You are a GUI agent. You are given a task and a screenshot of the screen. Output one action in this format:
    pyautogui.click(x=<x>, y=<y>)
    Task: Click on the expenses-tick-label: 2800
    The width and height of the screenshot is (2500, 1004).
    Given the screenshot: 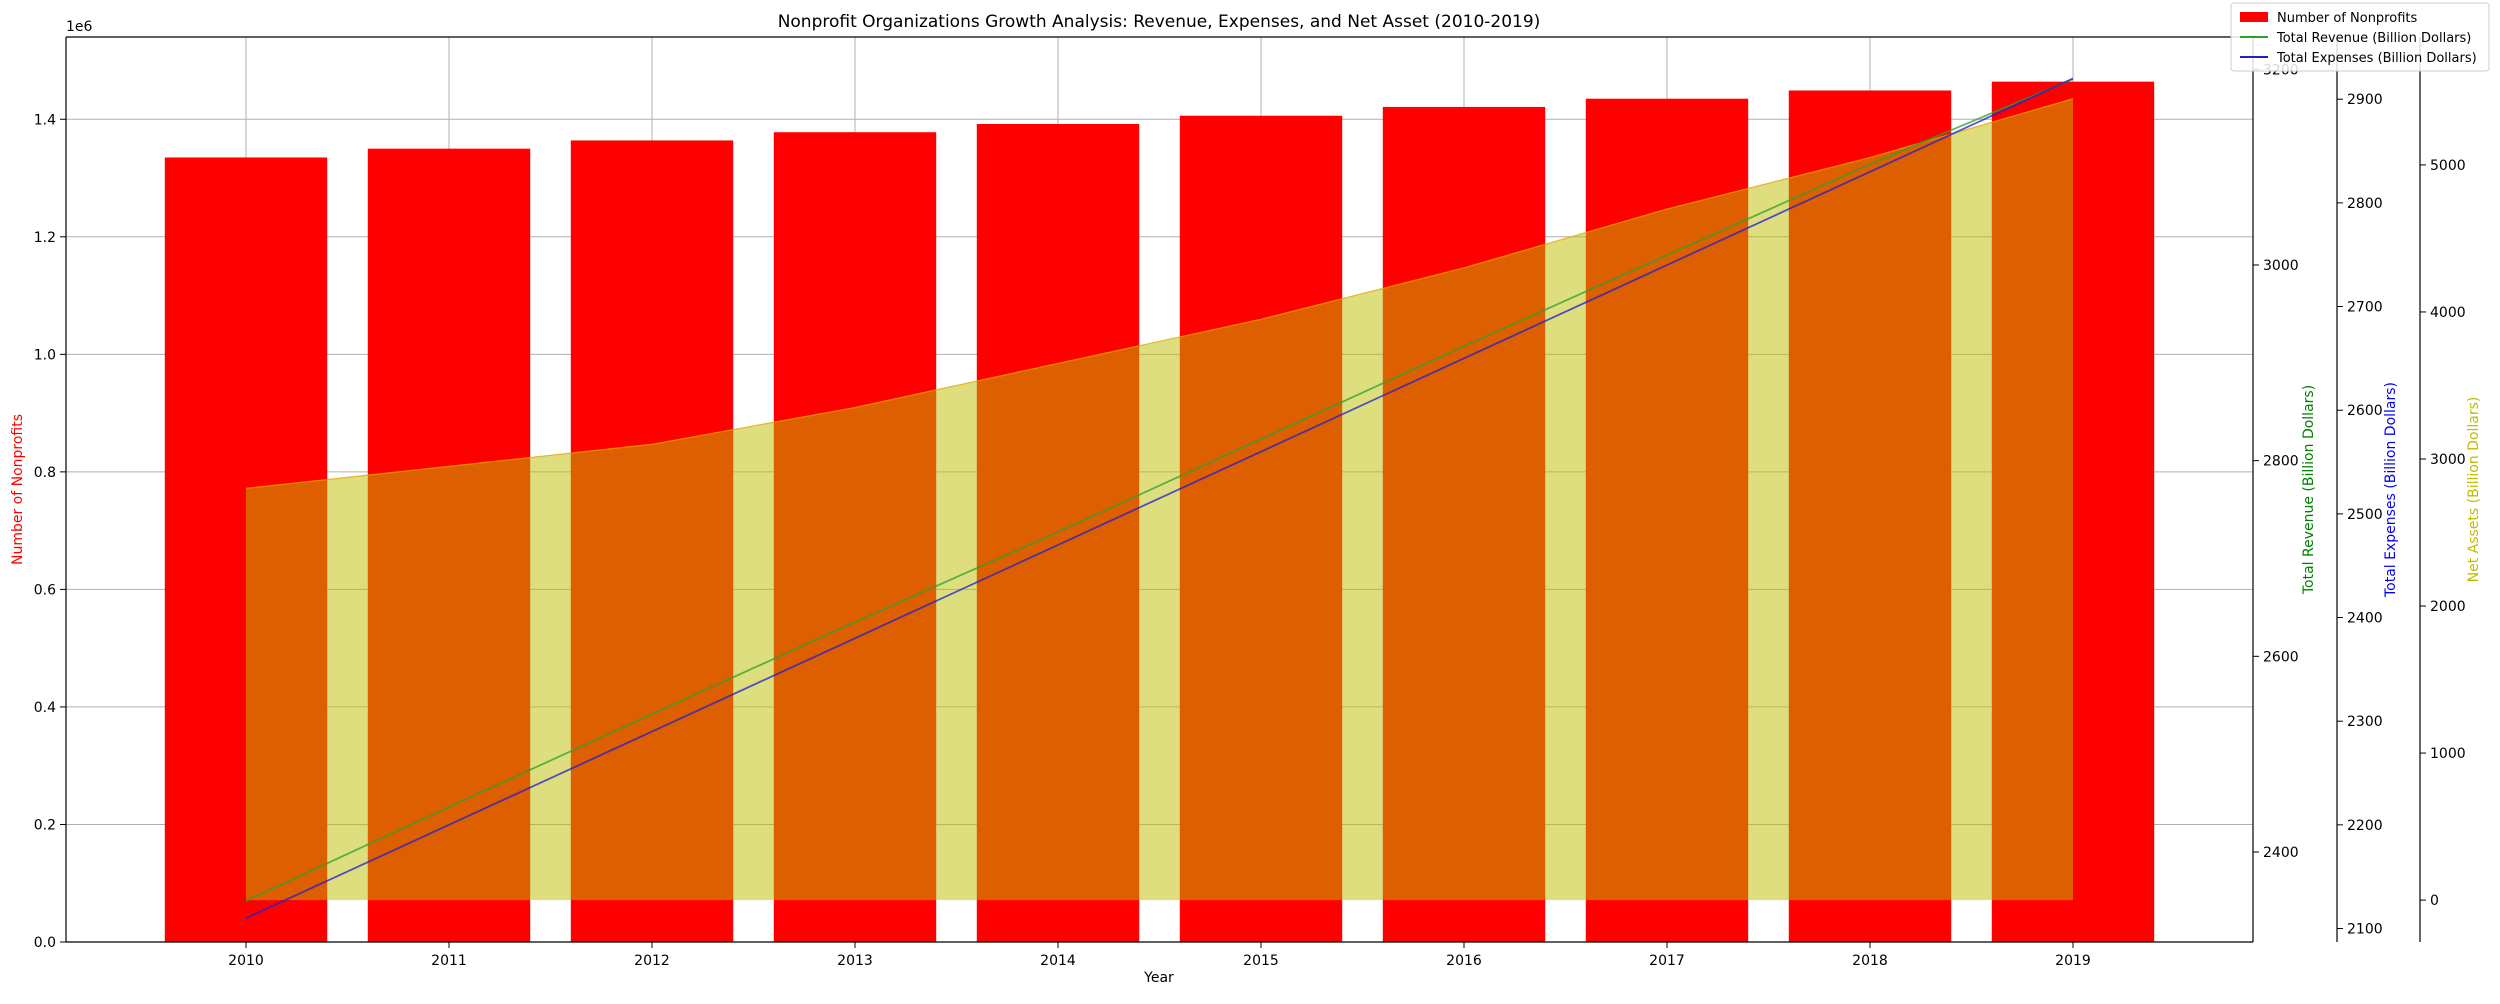 What is the action you would take?
    pyautogui.click(x=2365, y=204)
    